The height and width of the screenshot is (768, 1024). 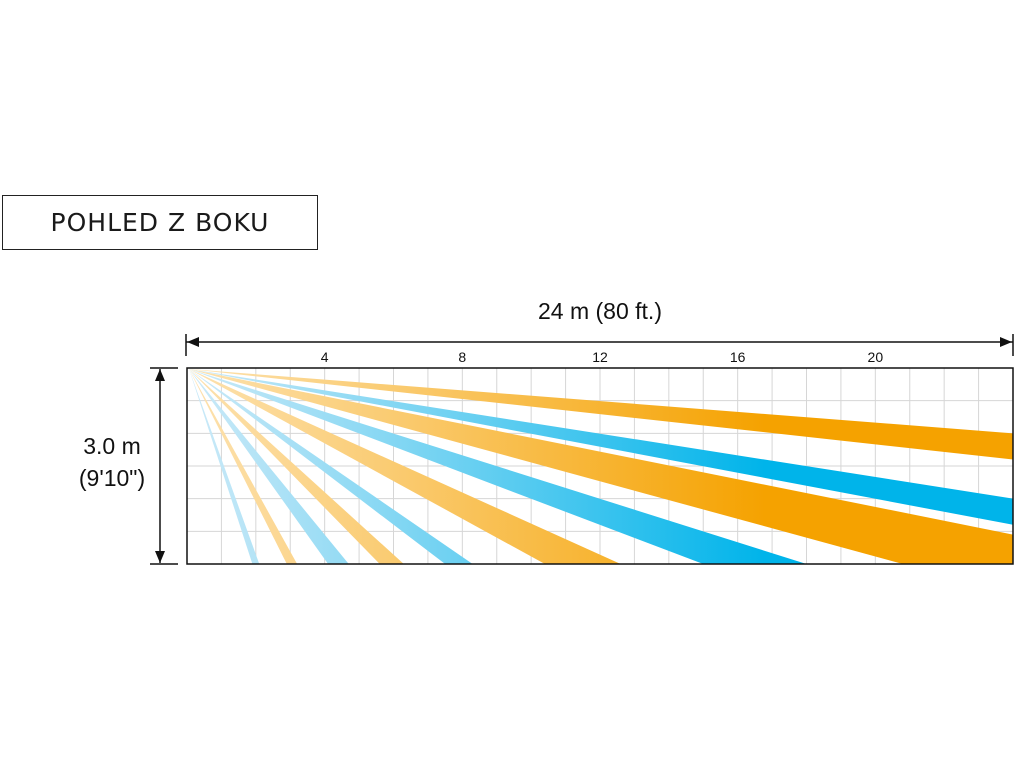 What do you see at coordinates (599, 345) in the screenshot?
I see `width-dimension-arrow` at bounding box center [599, 345].